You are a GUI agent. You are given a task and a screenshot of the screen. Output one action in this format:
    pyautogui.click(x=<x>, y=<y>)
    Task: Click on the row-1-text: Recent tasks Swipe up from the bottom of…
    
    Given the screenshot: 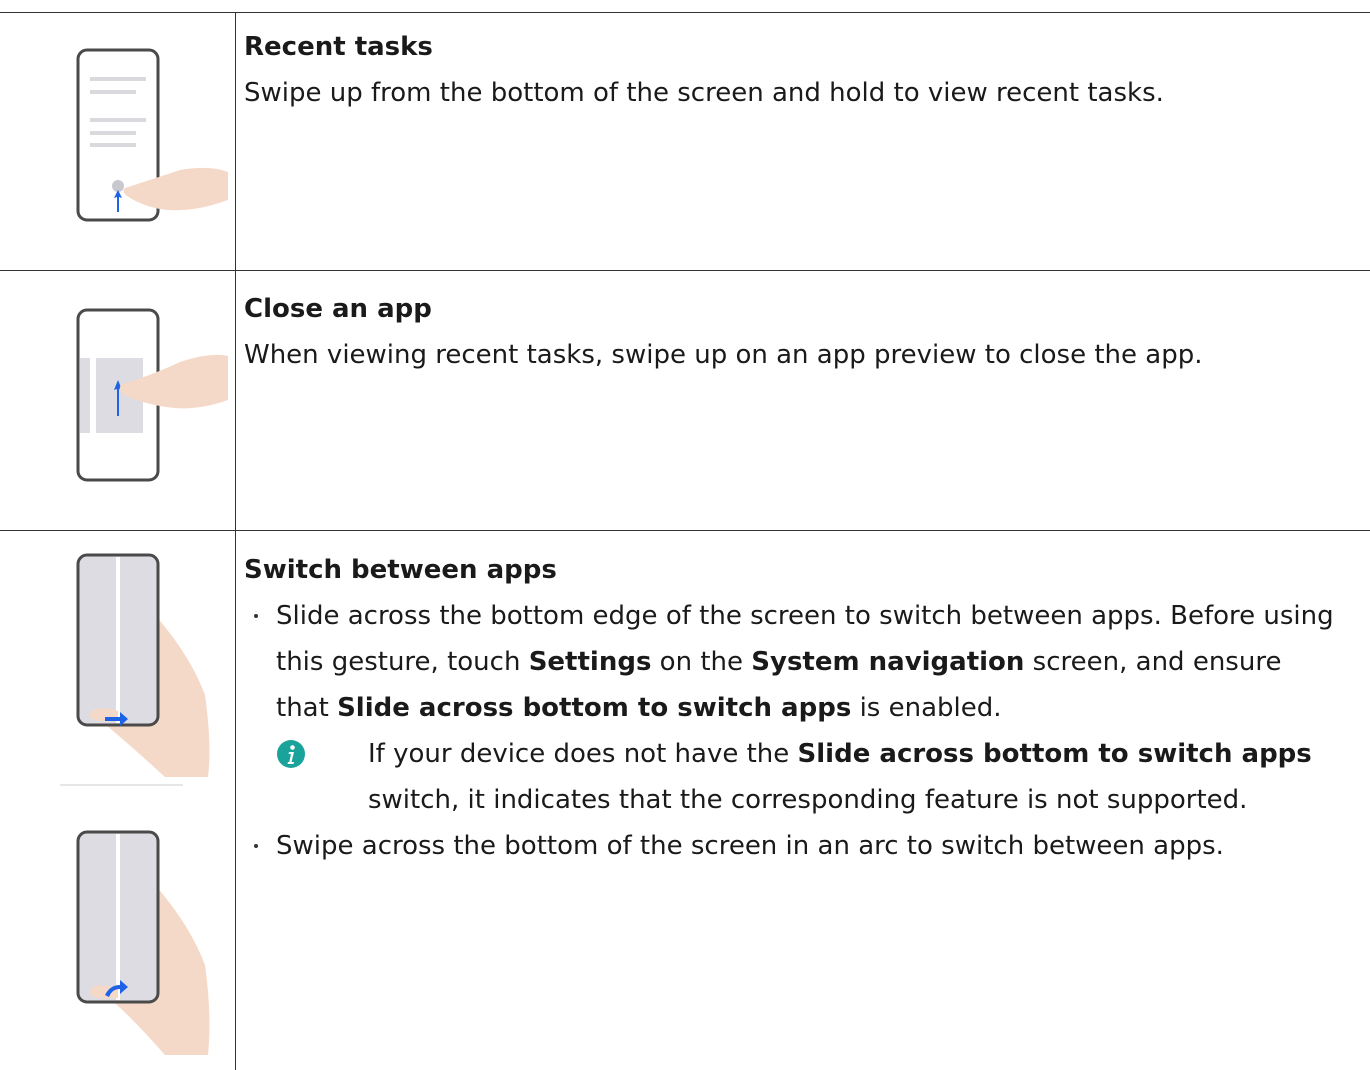 What is the action you would take?
    pyautogui.click(x=801, y=70)
    